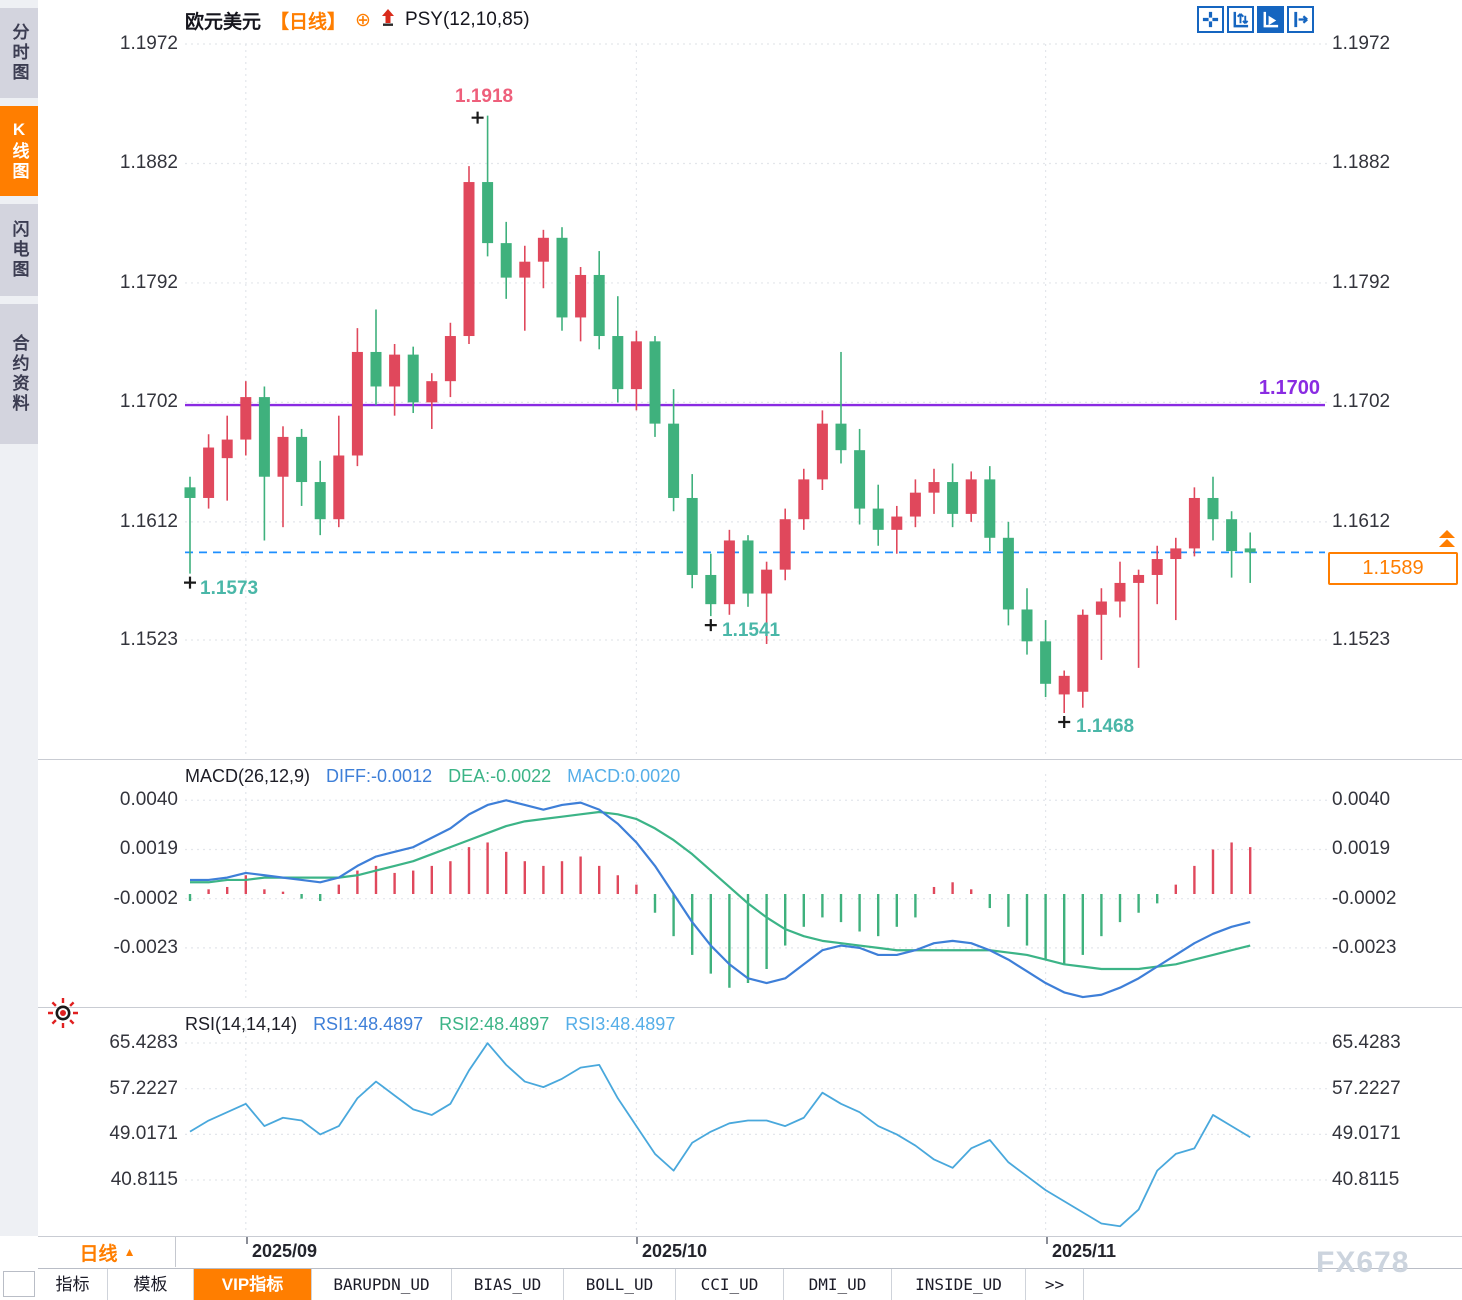  What do you see at coordinates (388, 20) in the screenshot?
I see `up-arrow-icon` at bounding box center [388, 20].